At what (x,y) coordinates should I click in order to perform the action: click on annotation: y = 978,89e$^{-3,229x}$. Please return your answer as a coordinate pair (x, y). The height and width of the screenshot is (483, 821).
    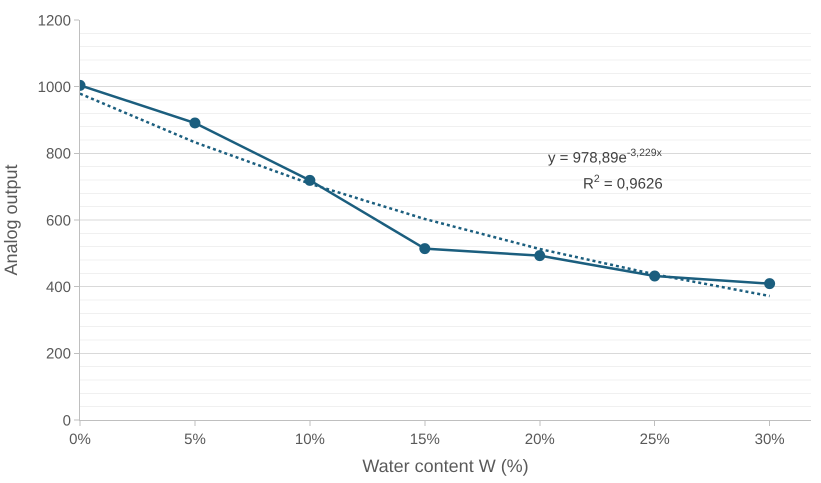
    Looking at the image, I should click on (605, 156).